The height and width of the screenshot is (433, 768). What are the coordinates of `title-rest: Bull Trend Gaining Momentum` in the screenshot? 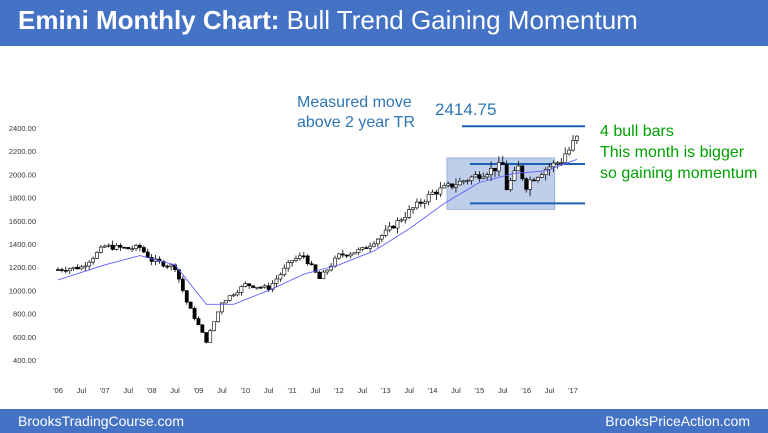 It's located at (462, 20).